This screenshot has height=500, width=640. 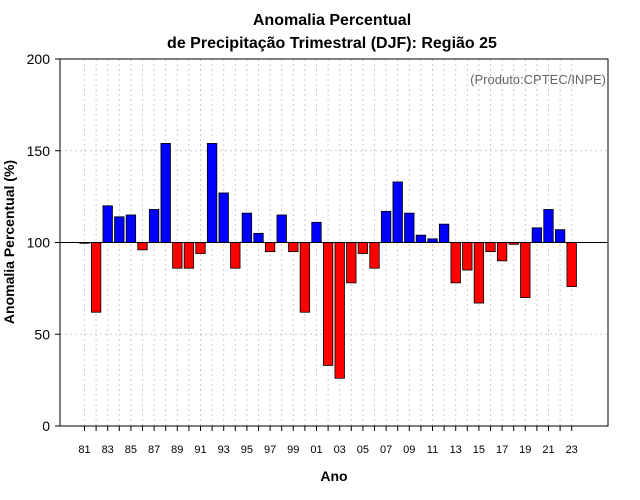 I want to click on y-axis: 0 50 100 150 200, so click(x=43, y=242).